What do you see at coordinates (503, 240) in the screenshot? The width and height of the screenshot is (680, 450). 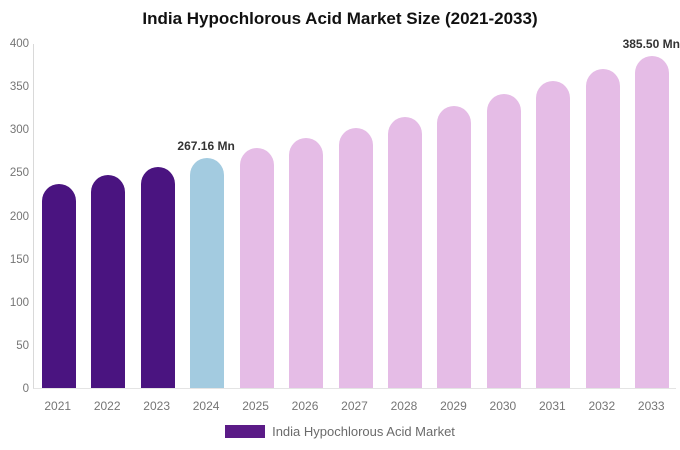 I see `bar-2030` at bounding box center [503, 240].